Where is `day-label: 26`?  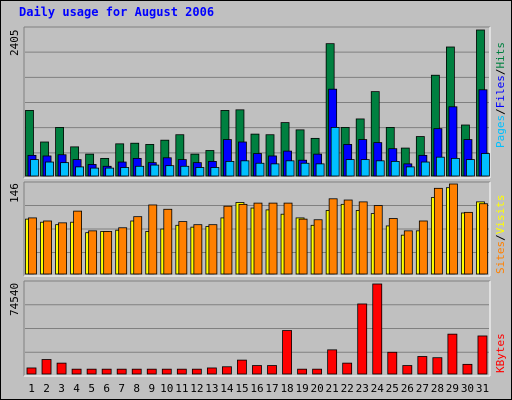
day-label: 26 is located at coordinates (407, 388).